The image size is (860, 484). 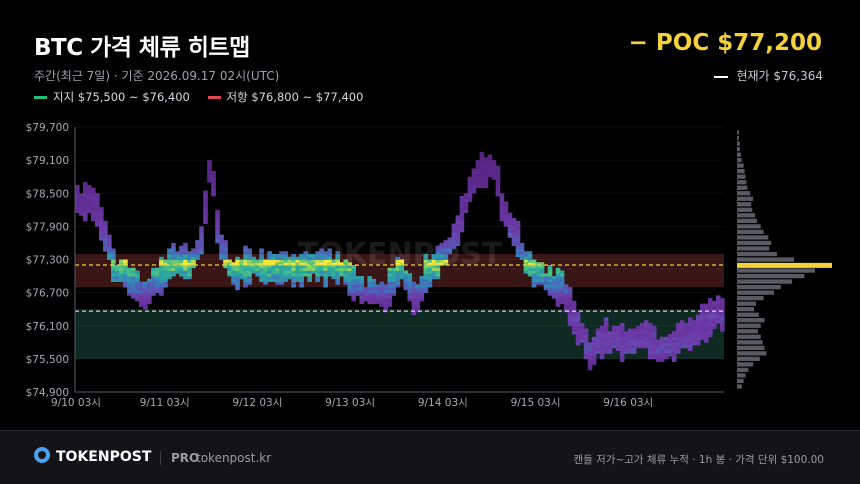 I want to click on footer-logo: TOKENPOST, so click(x=92, y=456).